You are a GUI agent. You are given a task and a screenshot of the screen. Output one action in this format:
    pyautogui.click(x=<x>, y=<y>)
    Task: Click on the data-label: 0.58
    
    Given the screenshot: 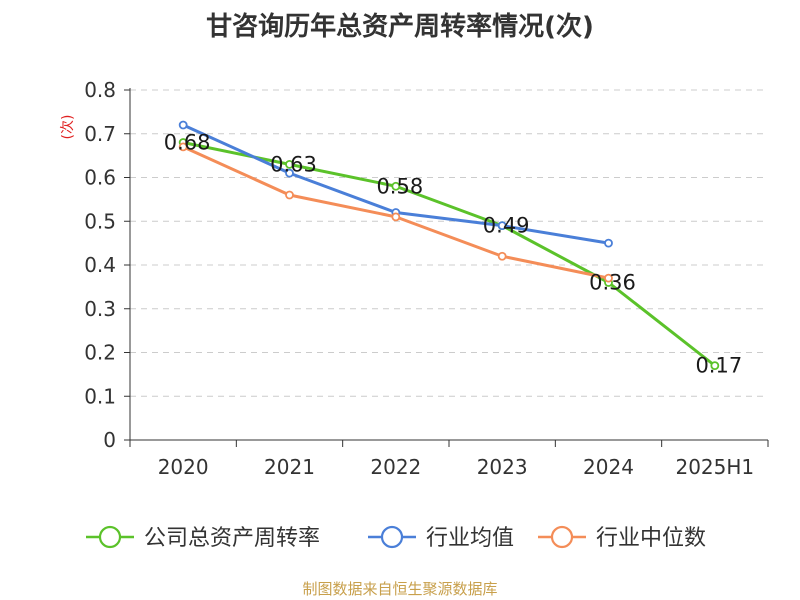 What is the action you would take?
    pyautogui.click(x=399, y=186)
    